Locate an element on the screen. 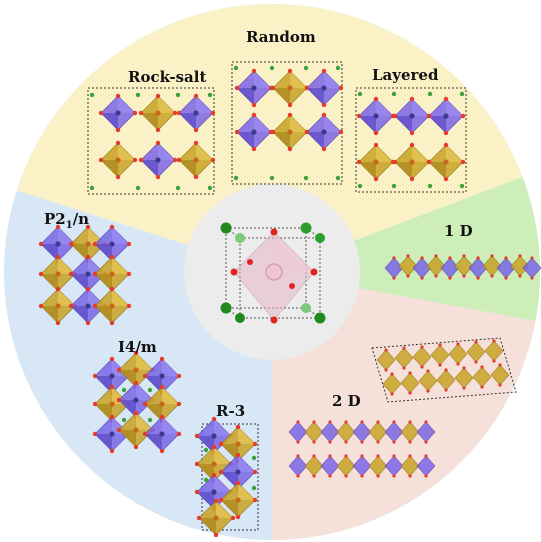  p21n-structure is located at coordinates (85, 275).